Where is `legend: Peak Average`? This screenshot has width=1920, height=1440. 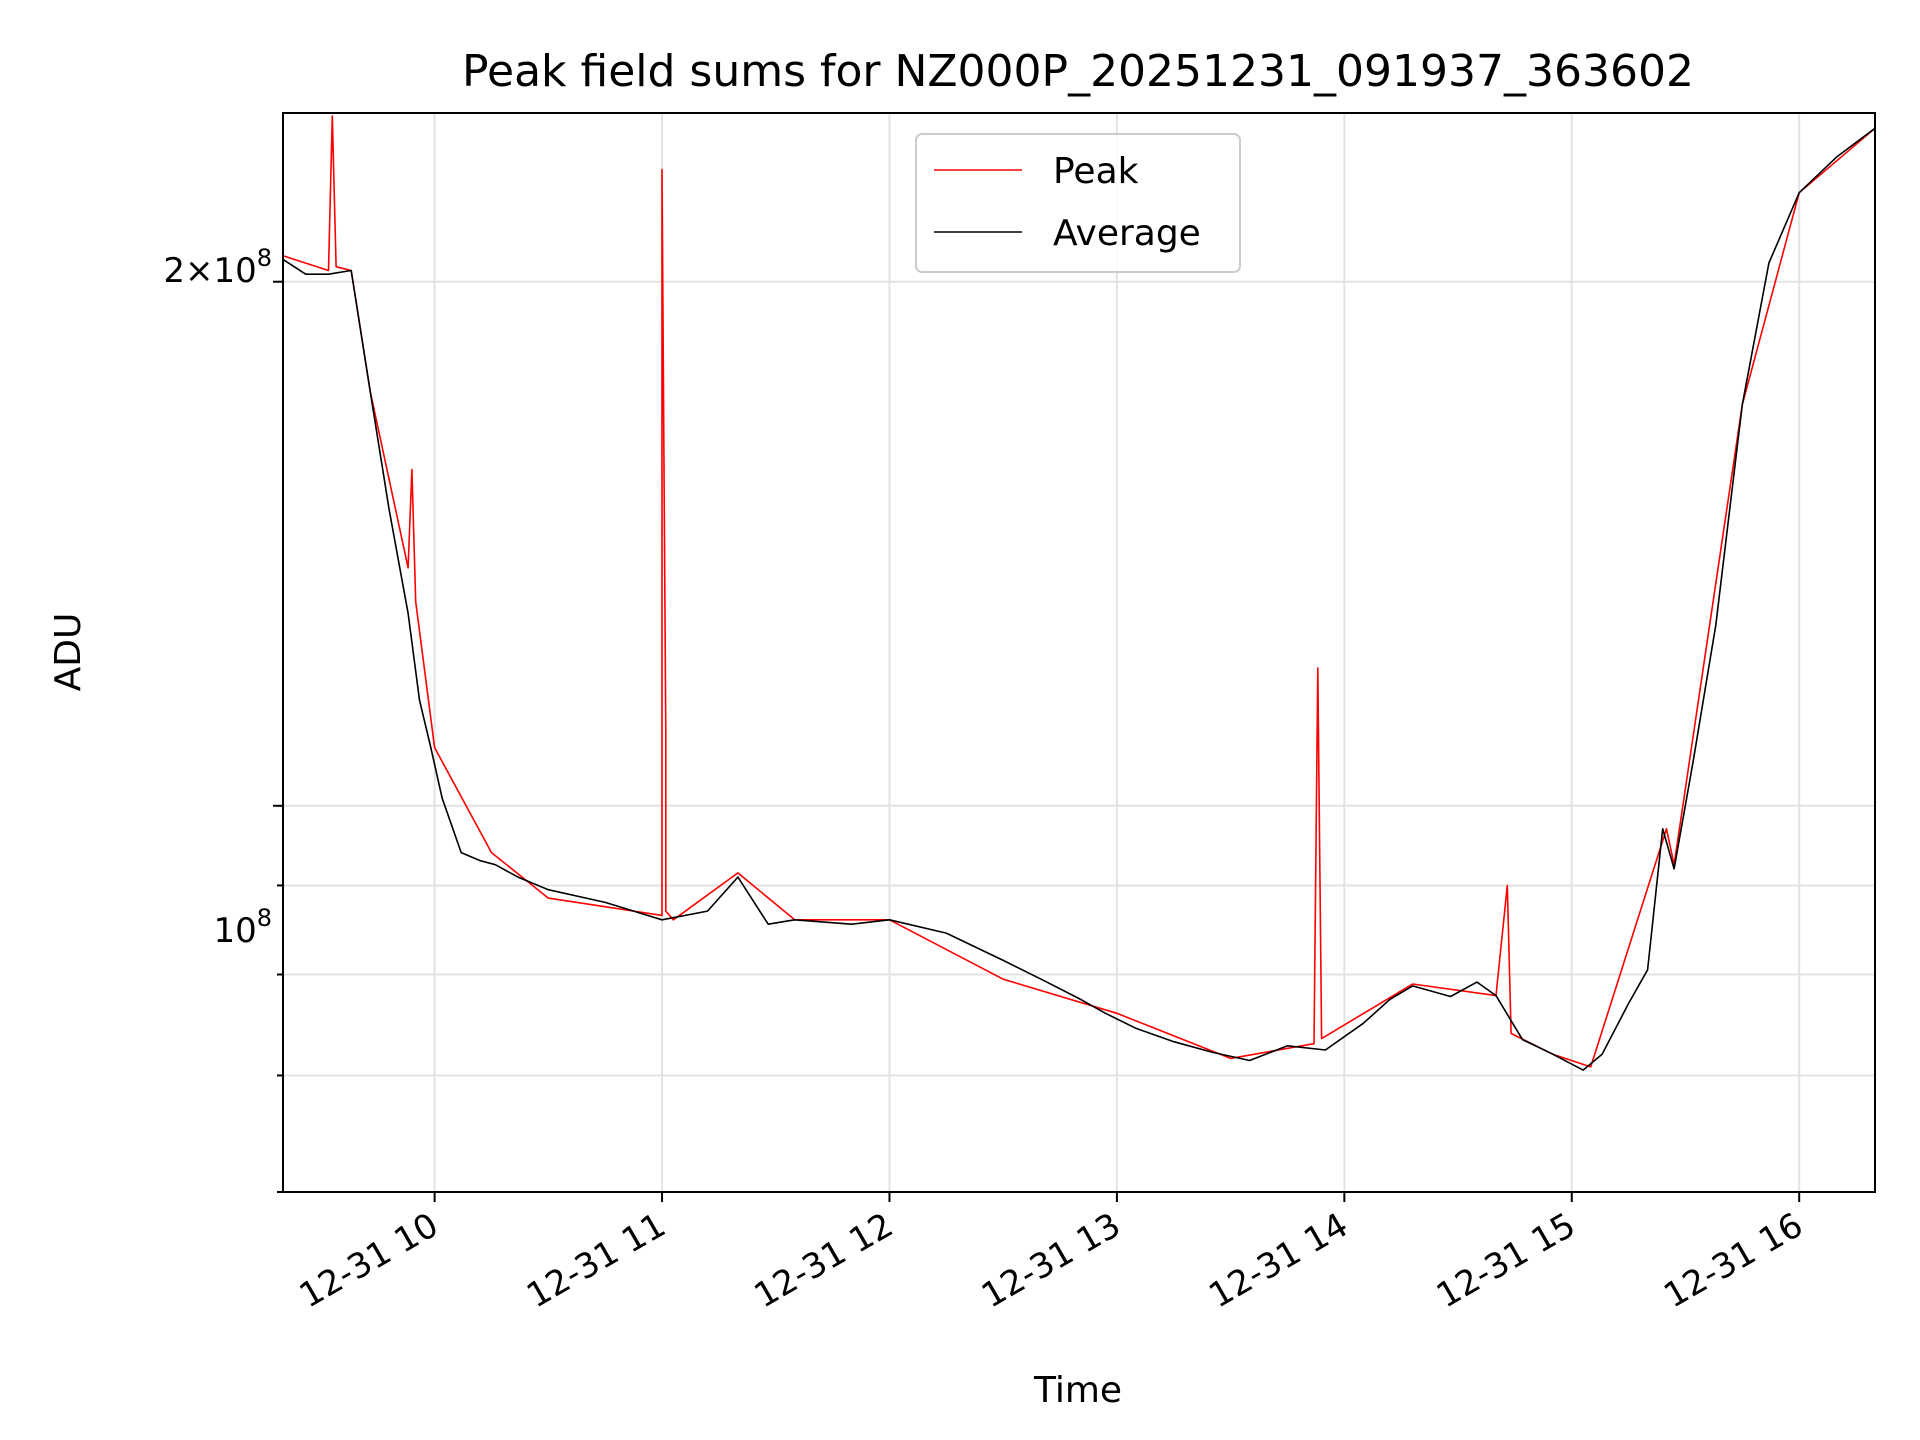 legend: Peak Average is located at coordinates (1078, 203).